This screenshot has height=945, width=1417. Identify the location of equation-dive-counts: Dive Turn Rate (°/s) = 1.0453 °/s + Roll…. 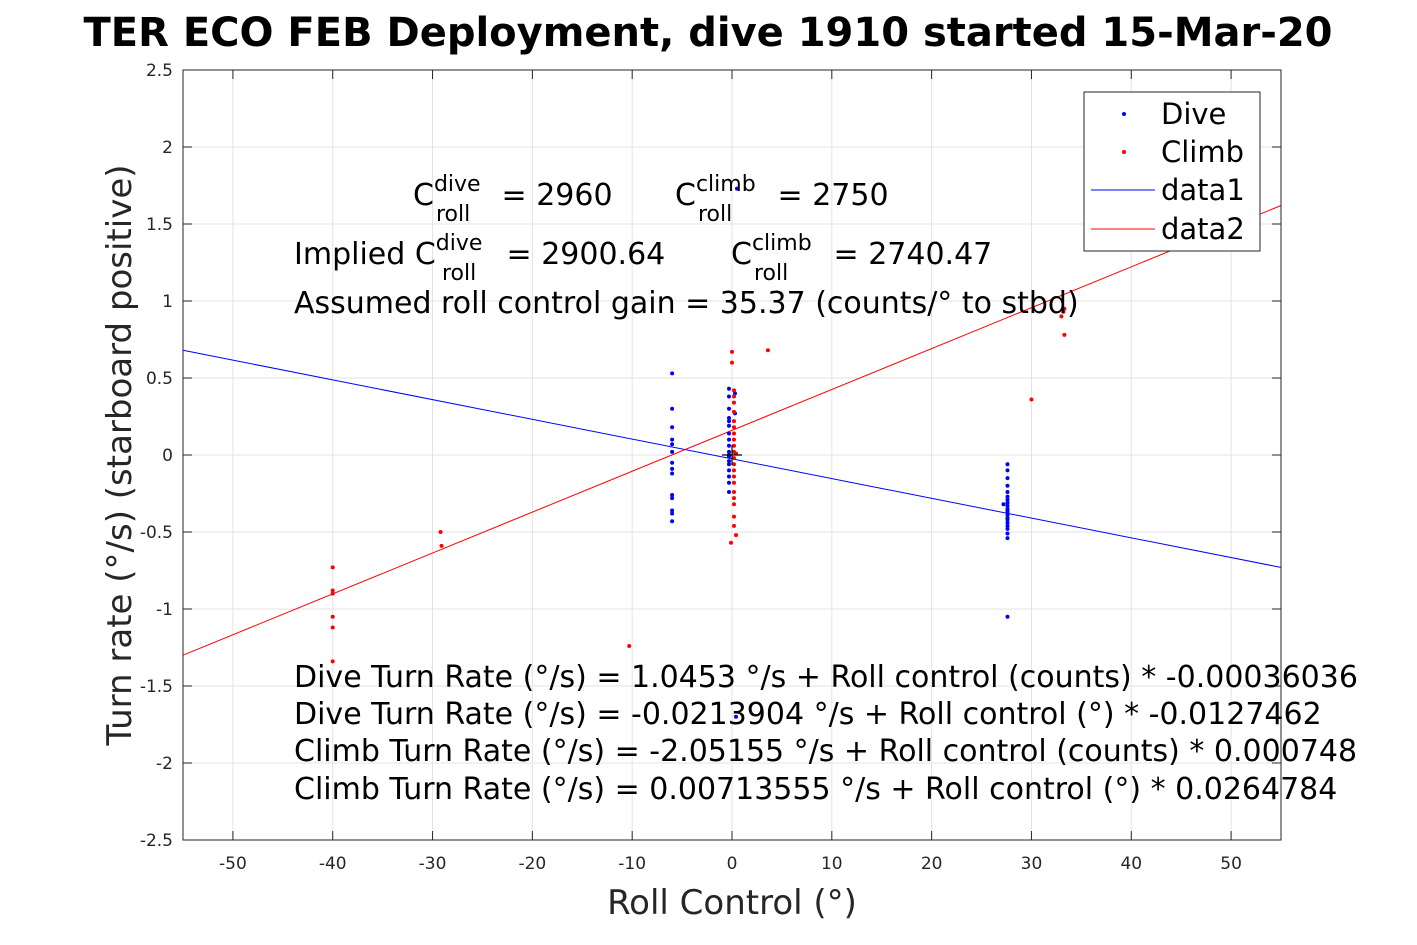
(826, 677).